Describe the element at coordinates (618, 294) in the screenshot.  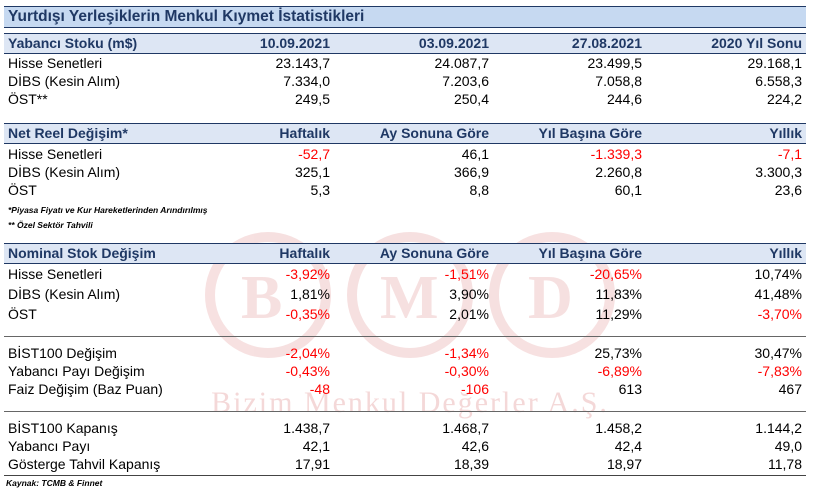
I see `cell: 11,83%` at that location.